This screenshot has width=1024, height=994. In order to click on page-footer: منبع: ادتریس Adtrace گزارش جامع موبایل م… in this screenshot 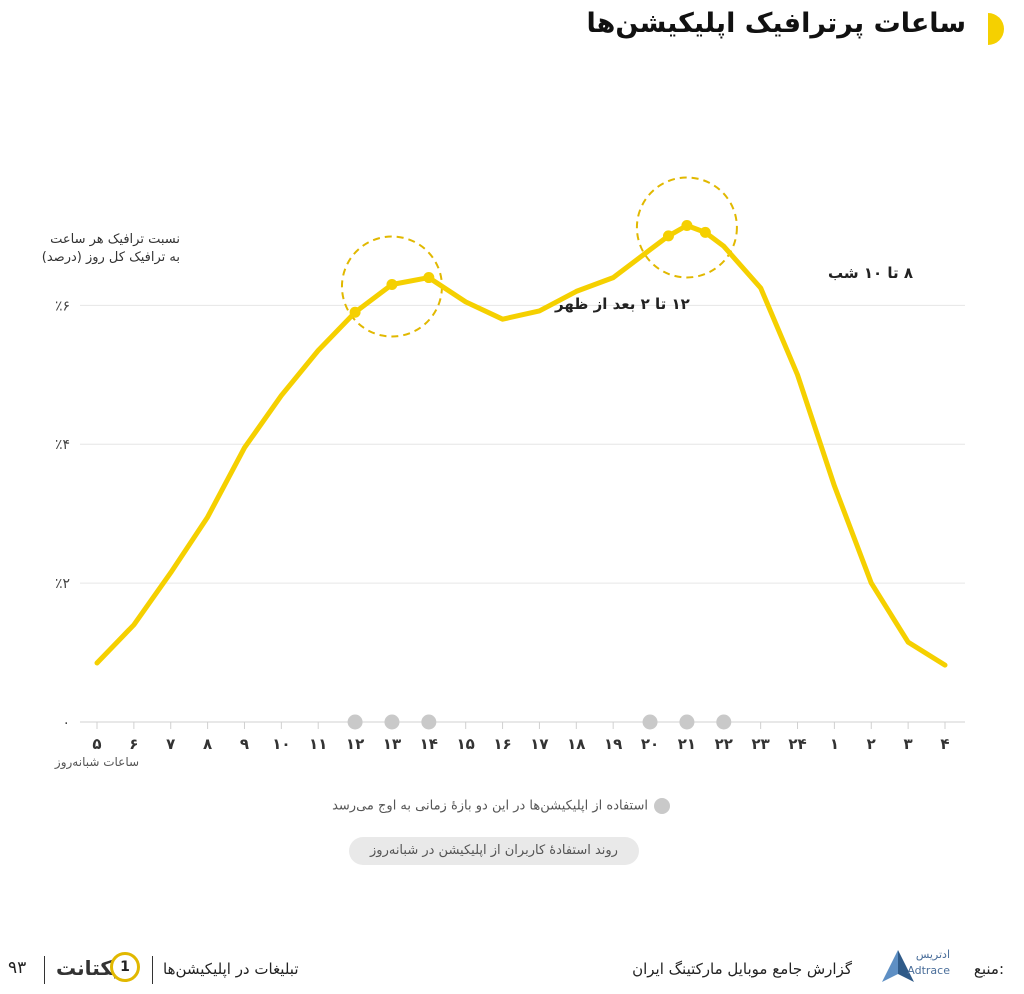, I will do `click(512, 970)`.